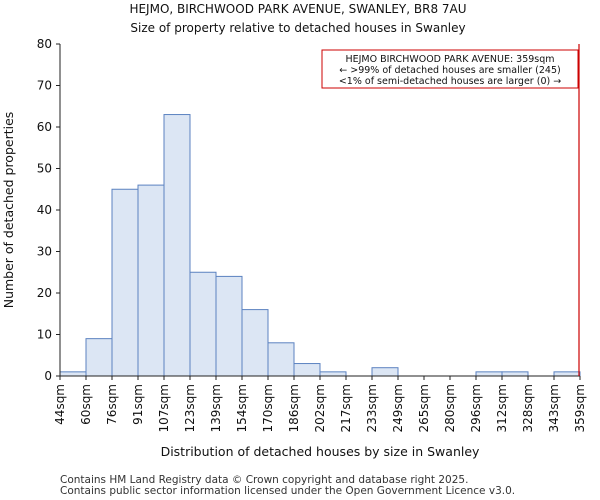 Image resolution: width=600 pixels, height=500 pixels. I want to click on bar-60sqm, so click(99, 357).